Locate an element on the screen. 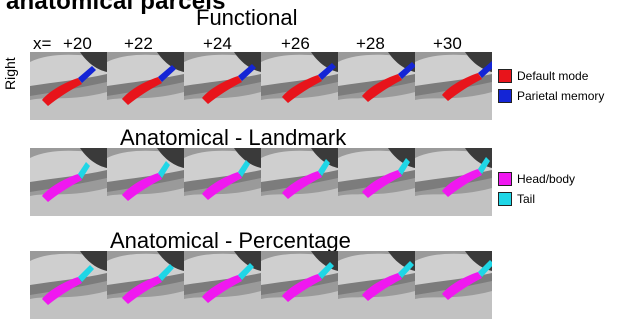  legend-label: Parietal memory is located at coordinates (561, 96).